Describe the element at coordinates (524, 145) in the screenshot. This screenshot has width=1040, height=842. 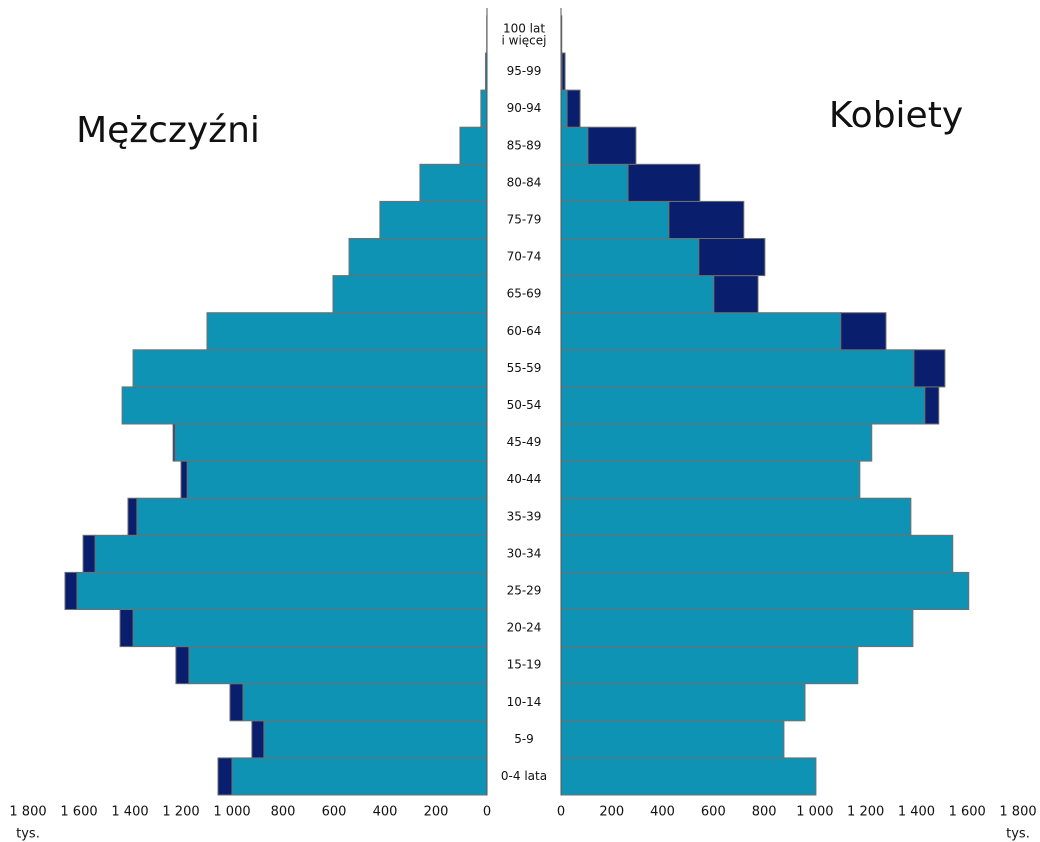
I see `category-label: 85-89` at that location.